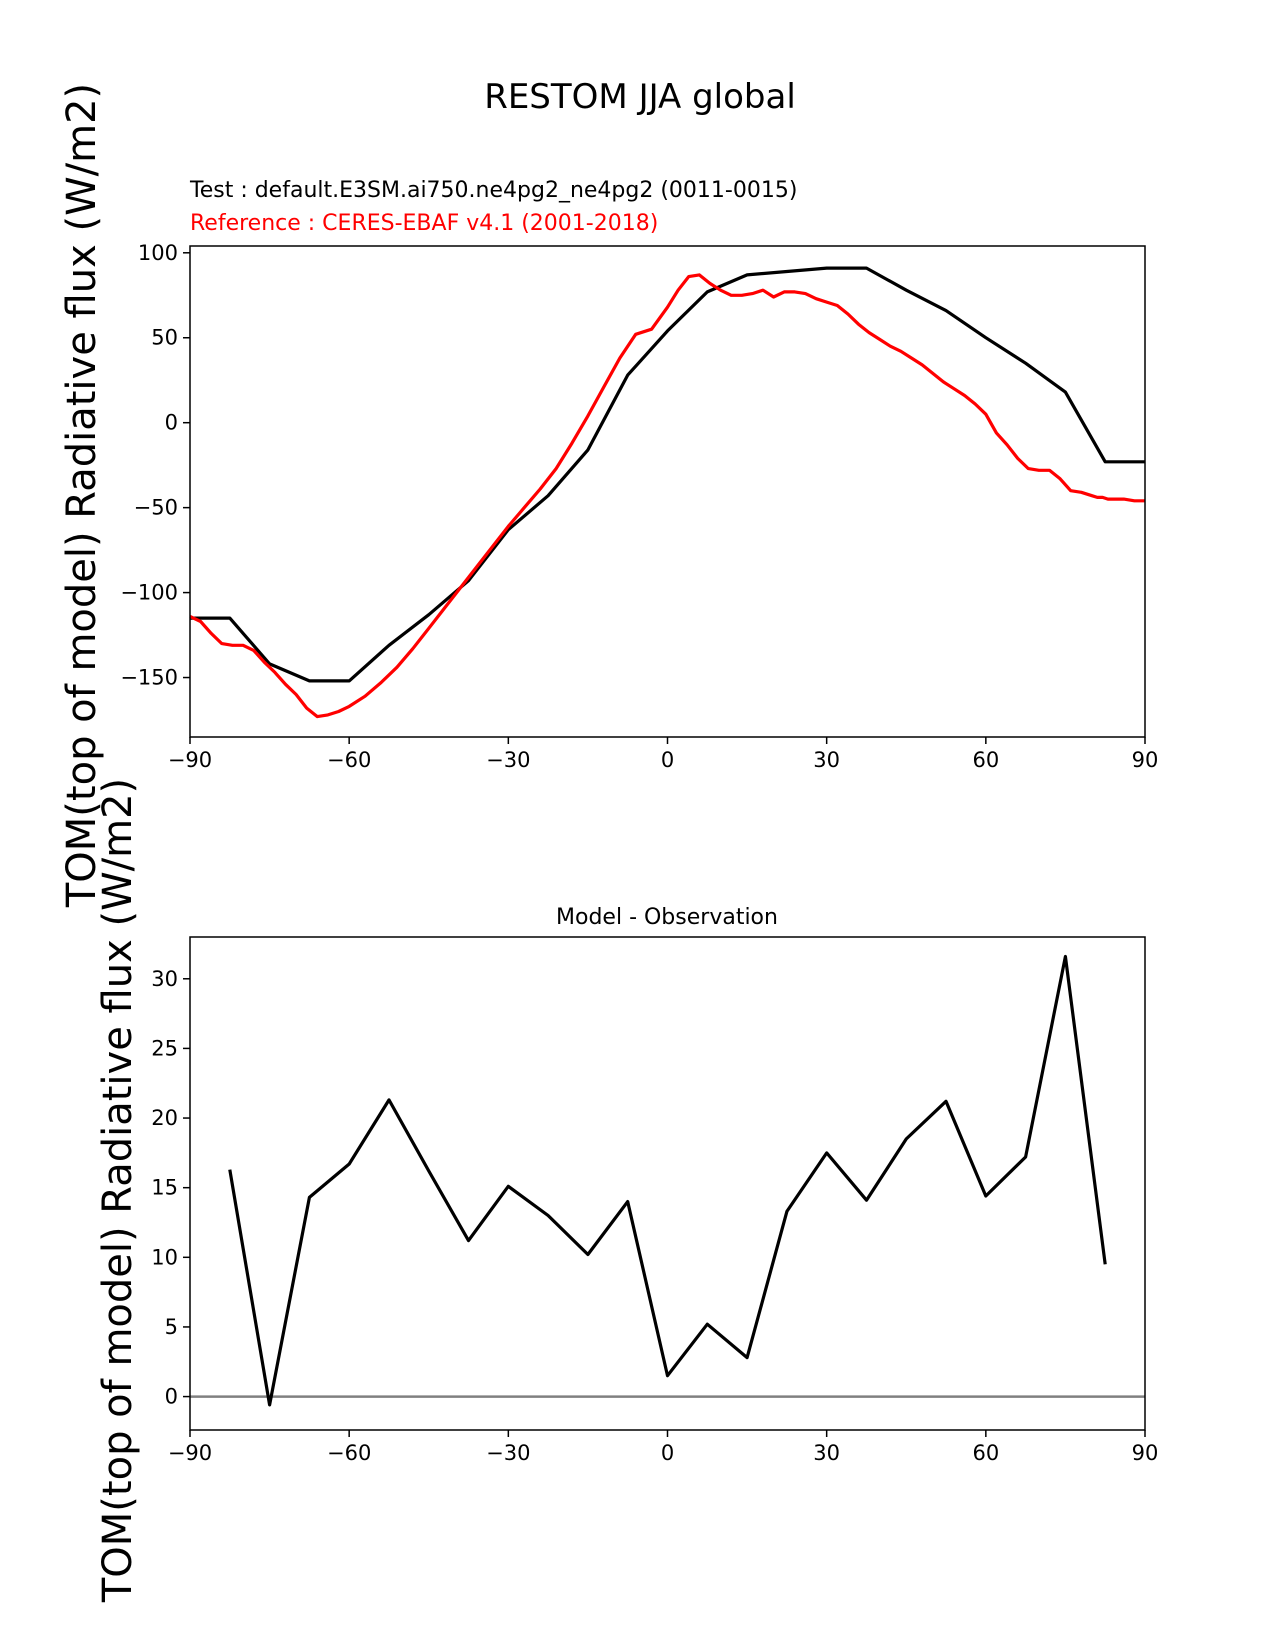 The height and width of the screenshot is (1650, 1275). What do you see at coordinates (424, 223) in the screenshot?
I see `reference-title: Reference : CERES-EBAF v4.1 (2001-2018)` at bounding box center [424, 223].